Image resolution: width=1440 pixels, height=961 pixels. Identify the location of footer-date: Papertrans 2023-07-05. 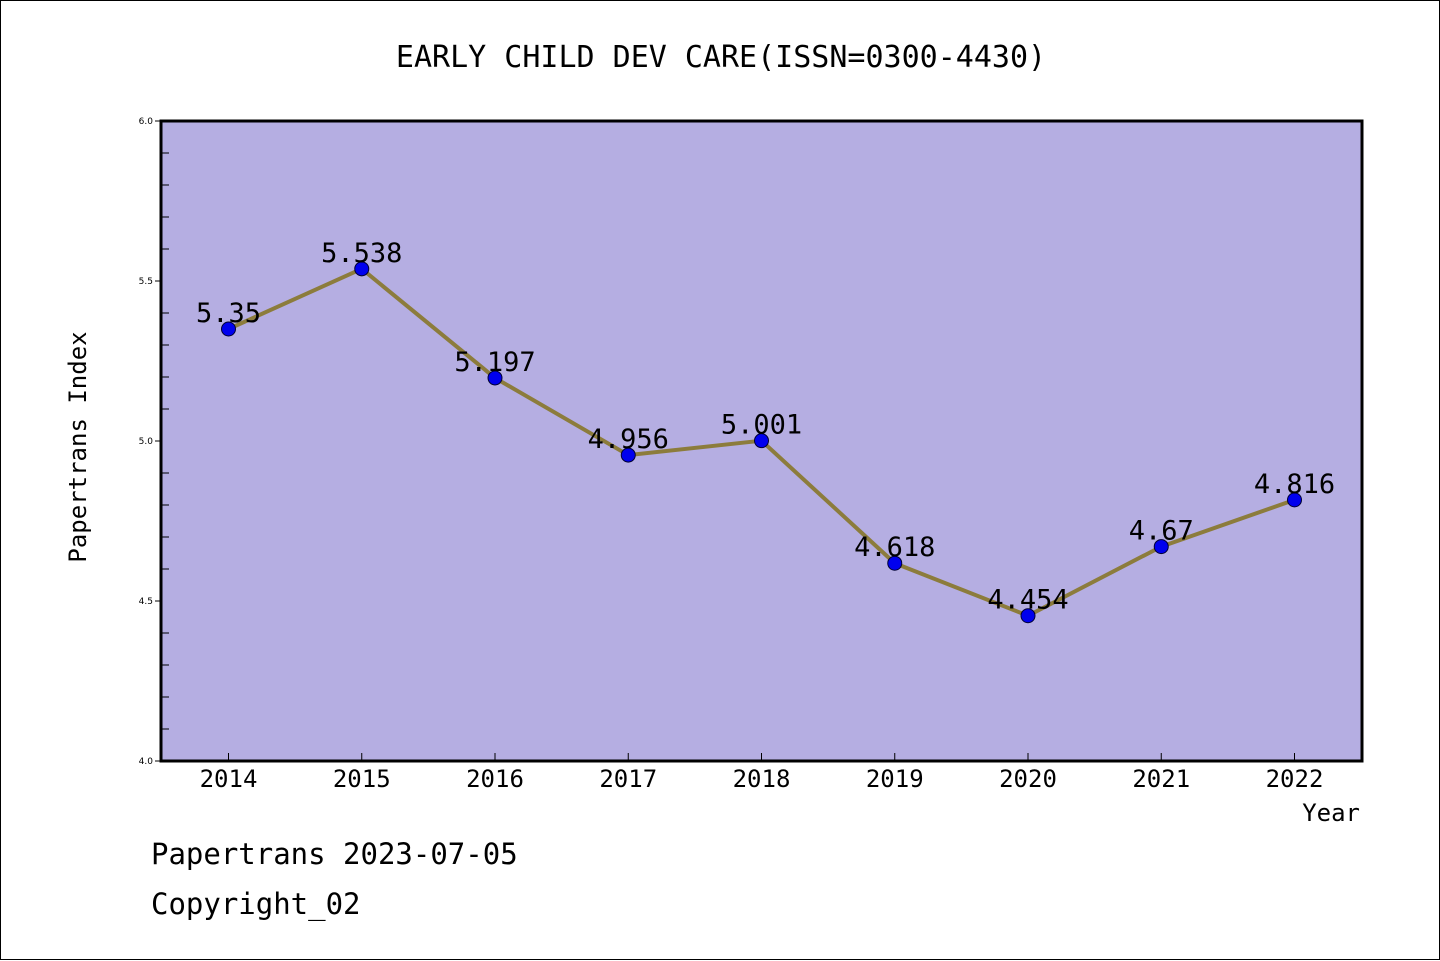
(334, 854).